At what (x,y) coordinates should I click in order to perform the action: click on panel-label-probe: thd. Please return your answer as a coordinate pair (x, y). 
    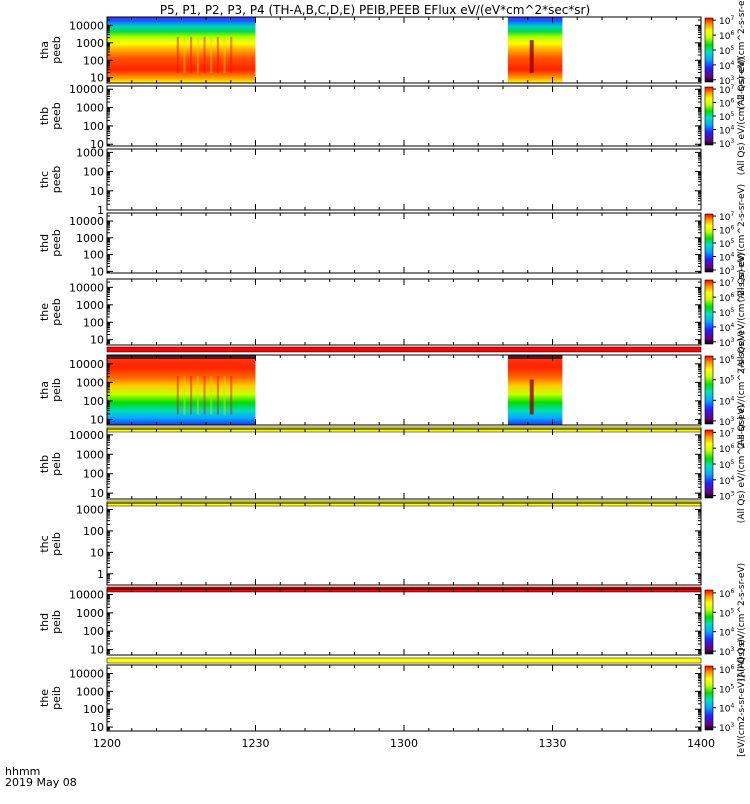
    Looking at the image, I should click on (44, 243).